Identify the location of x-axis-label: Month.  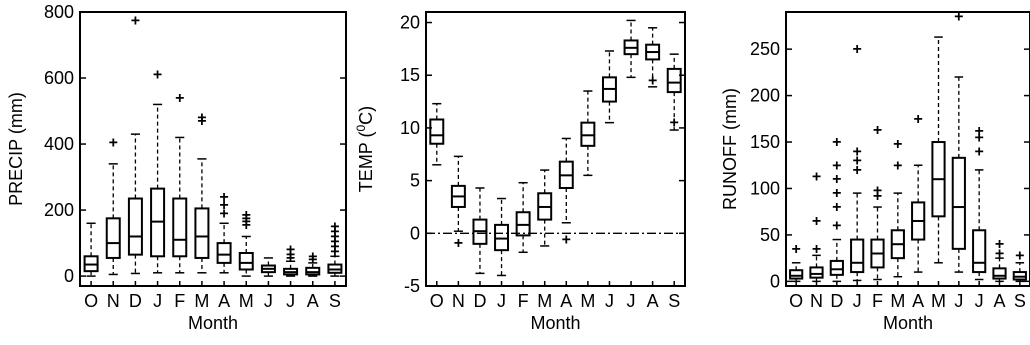
(213, 323).